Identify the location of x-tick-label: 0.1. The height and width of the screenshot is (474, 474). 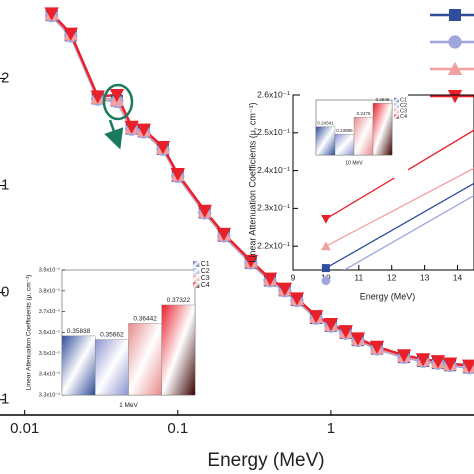
(177, 428).